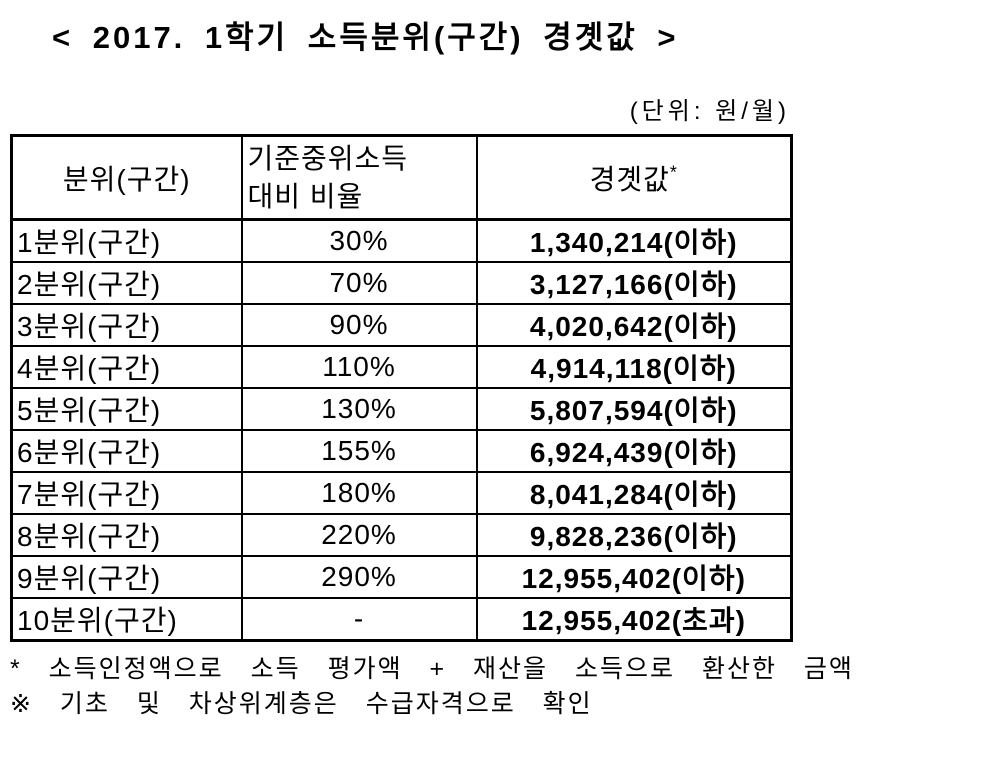 This screenshot has height=771, width=1000. I want to click on bracket-cell: 5분위(구간), so click(126, 409).